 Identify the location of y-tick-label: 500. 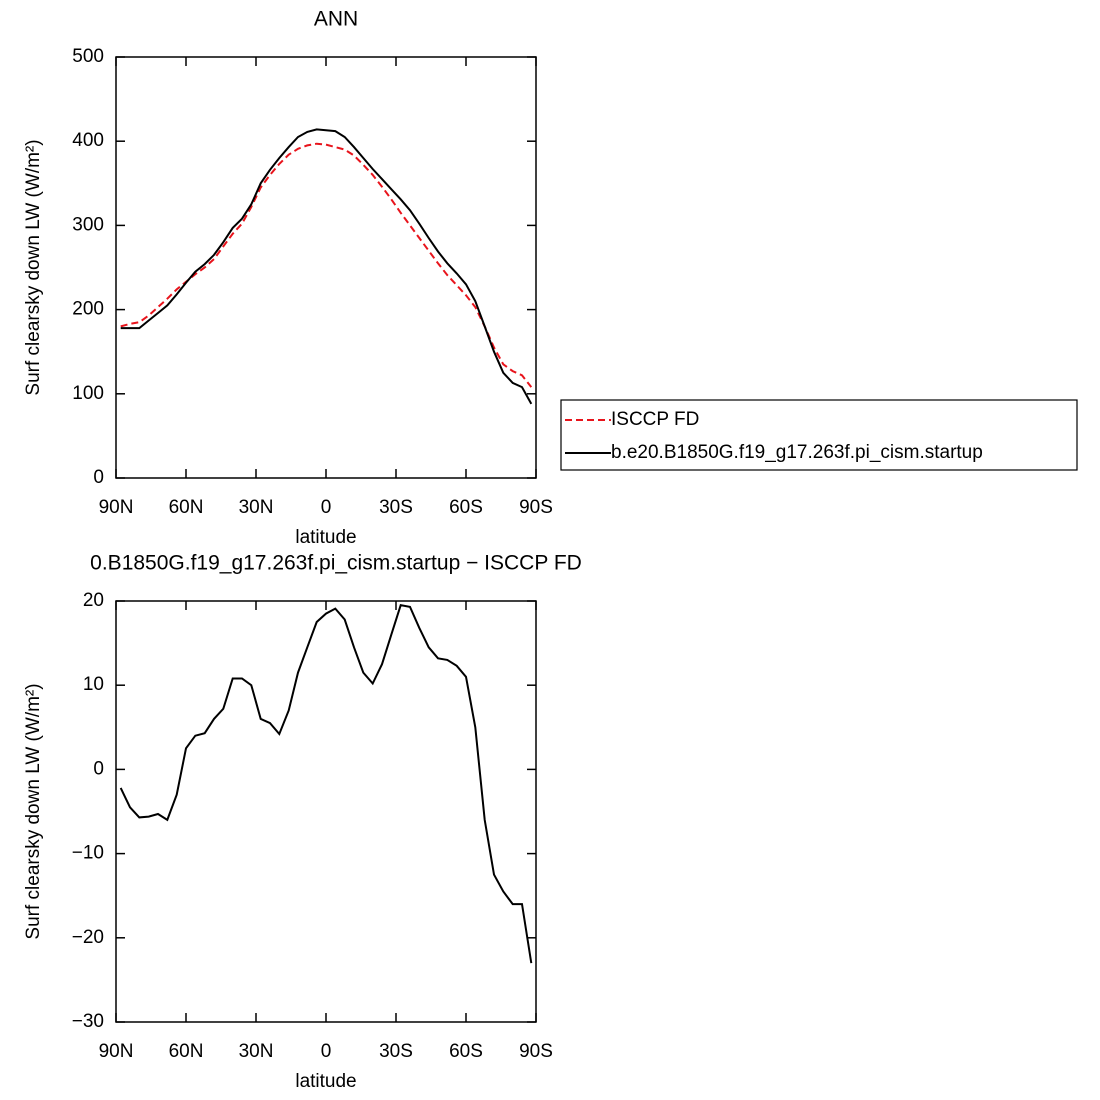
(88, 56).